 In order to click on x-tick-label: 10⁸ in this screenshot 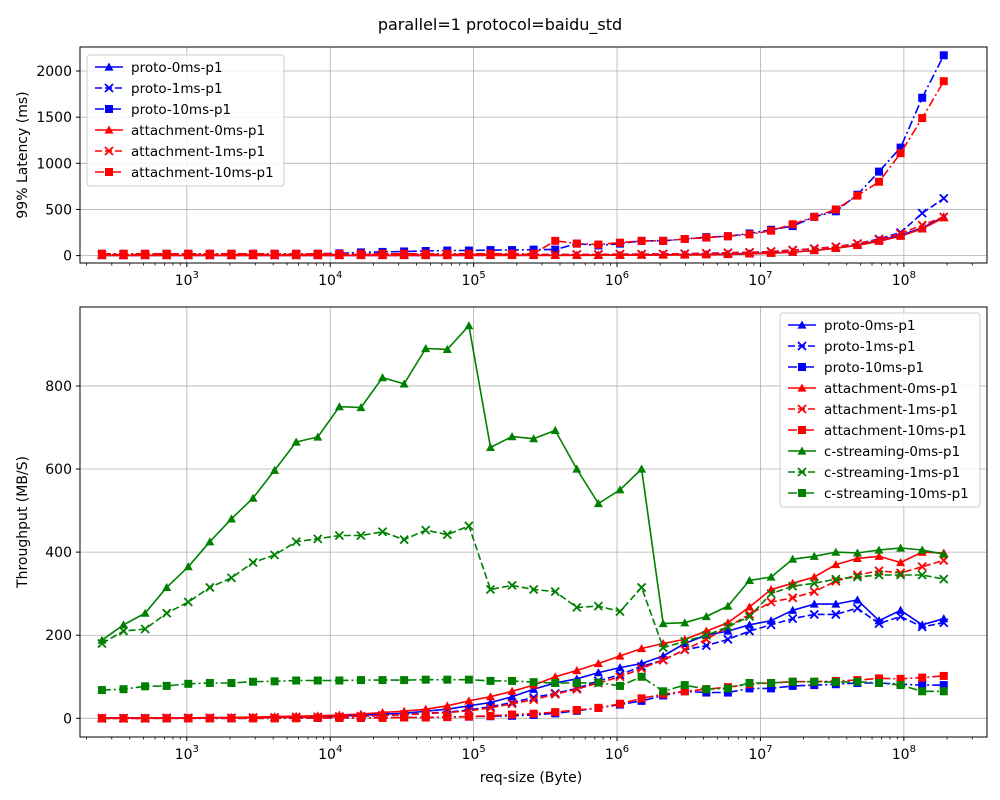, I will do `click(904, 279)`.